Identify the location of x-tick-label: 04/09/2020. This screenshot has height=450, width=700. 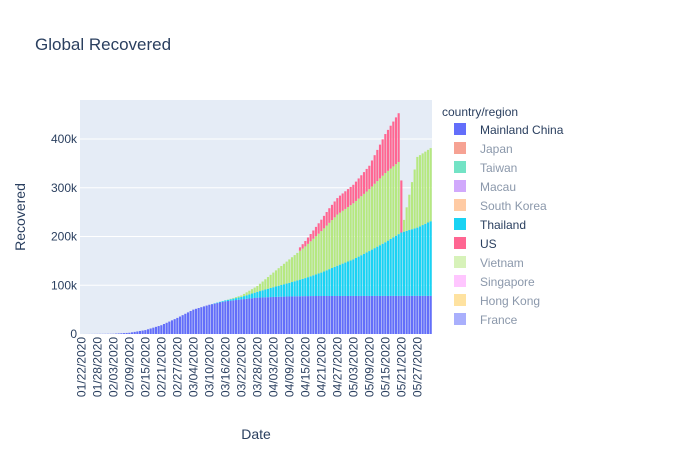
(289, 367).